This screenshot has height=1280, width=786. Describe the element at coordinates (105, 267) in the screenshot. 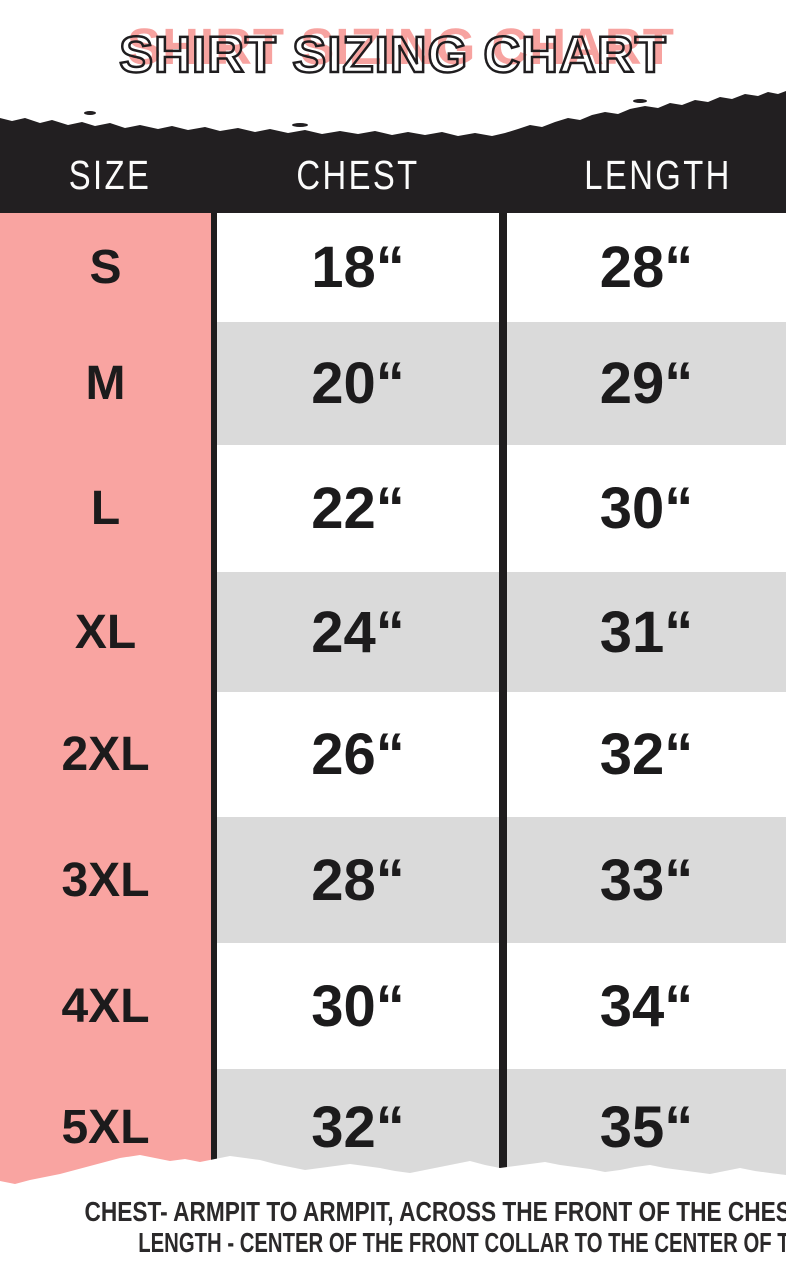

I see `size-cell: S` at that location.